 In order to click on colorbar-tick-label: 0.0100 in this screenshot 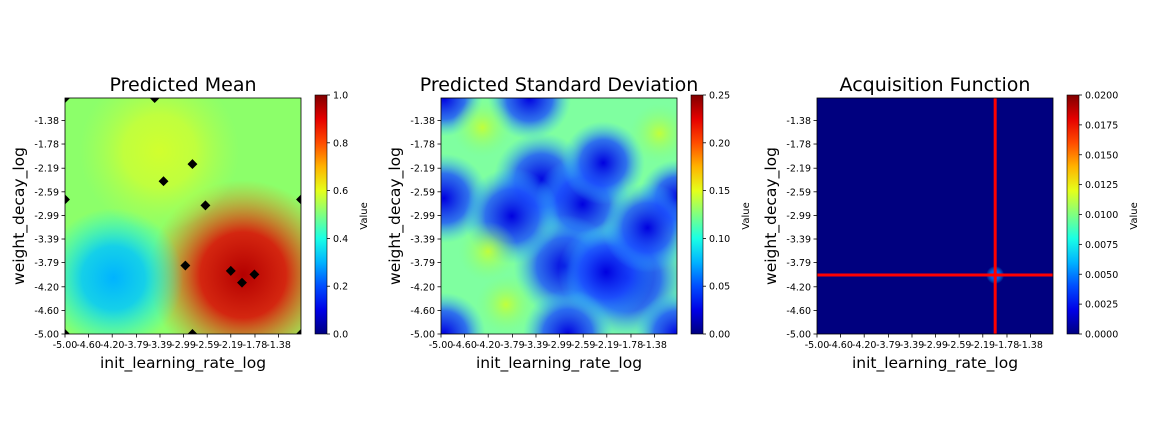, I will do `click(1101, 215)`.